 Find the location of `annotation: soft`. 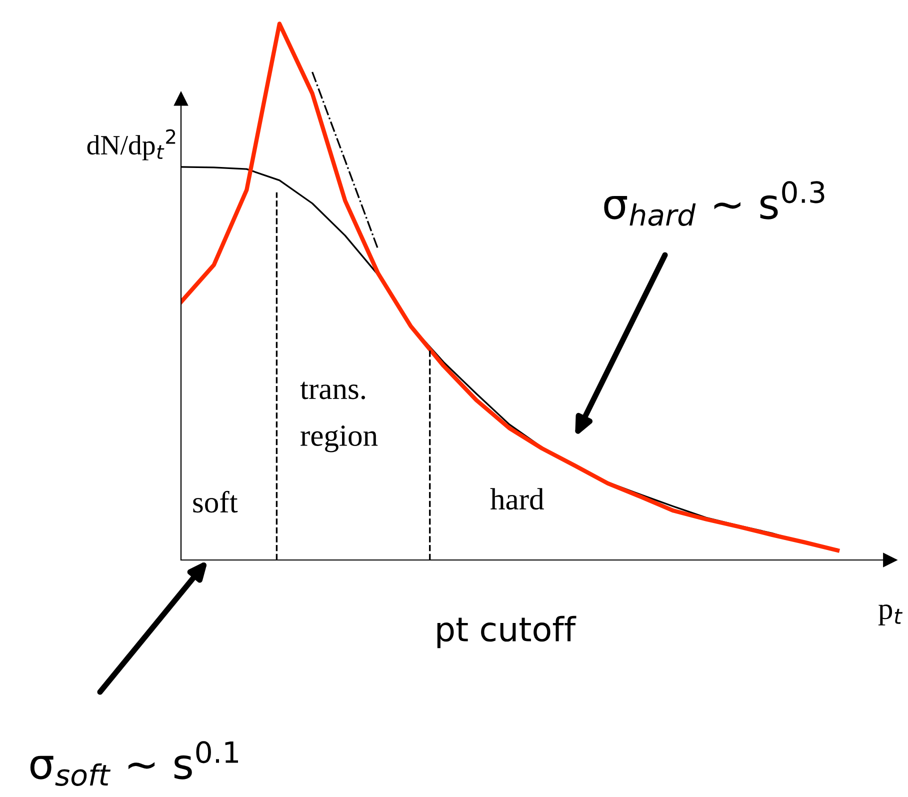

annotation: soft is located at coordinates (215, 501).